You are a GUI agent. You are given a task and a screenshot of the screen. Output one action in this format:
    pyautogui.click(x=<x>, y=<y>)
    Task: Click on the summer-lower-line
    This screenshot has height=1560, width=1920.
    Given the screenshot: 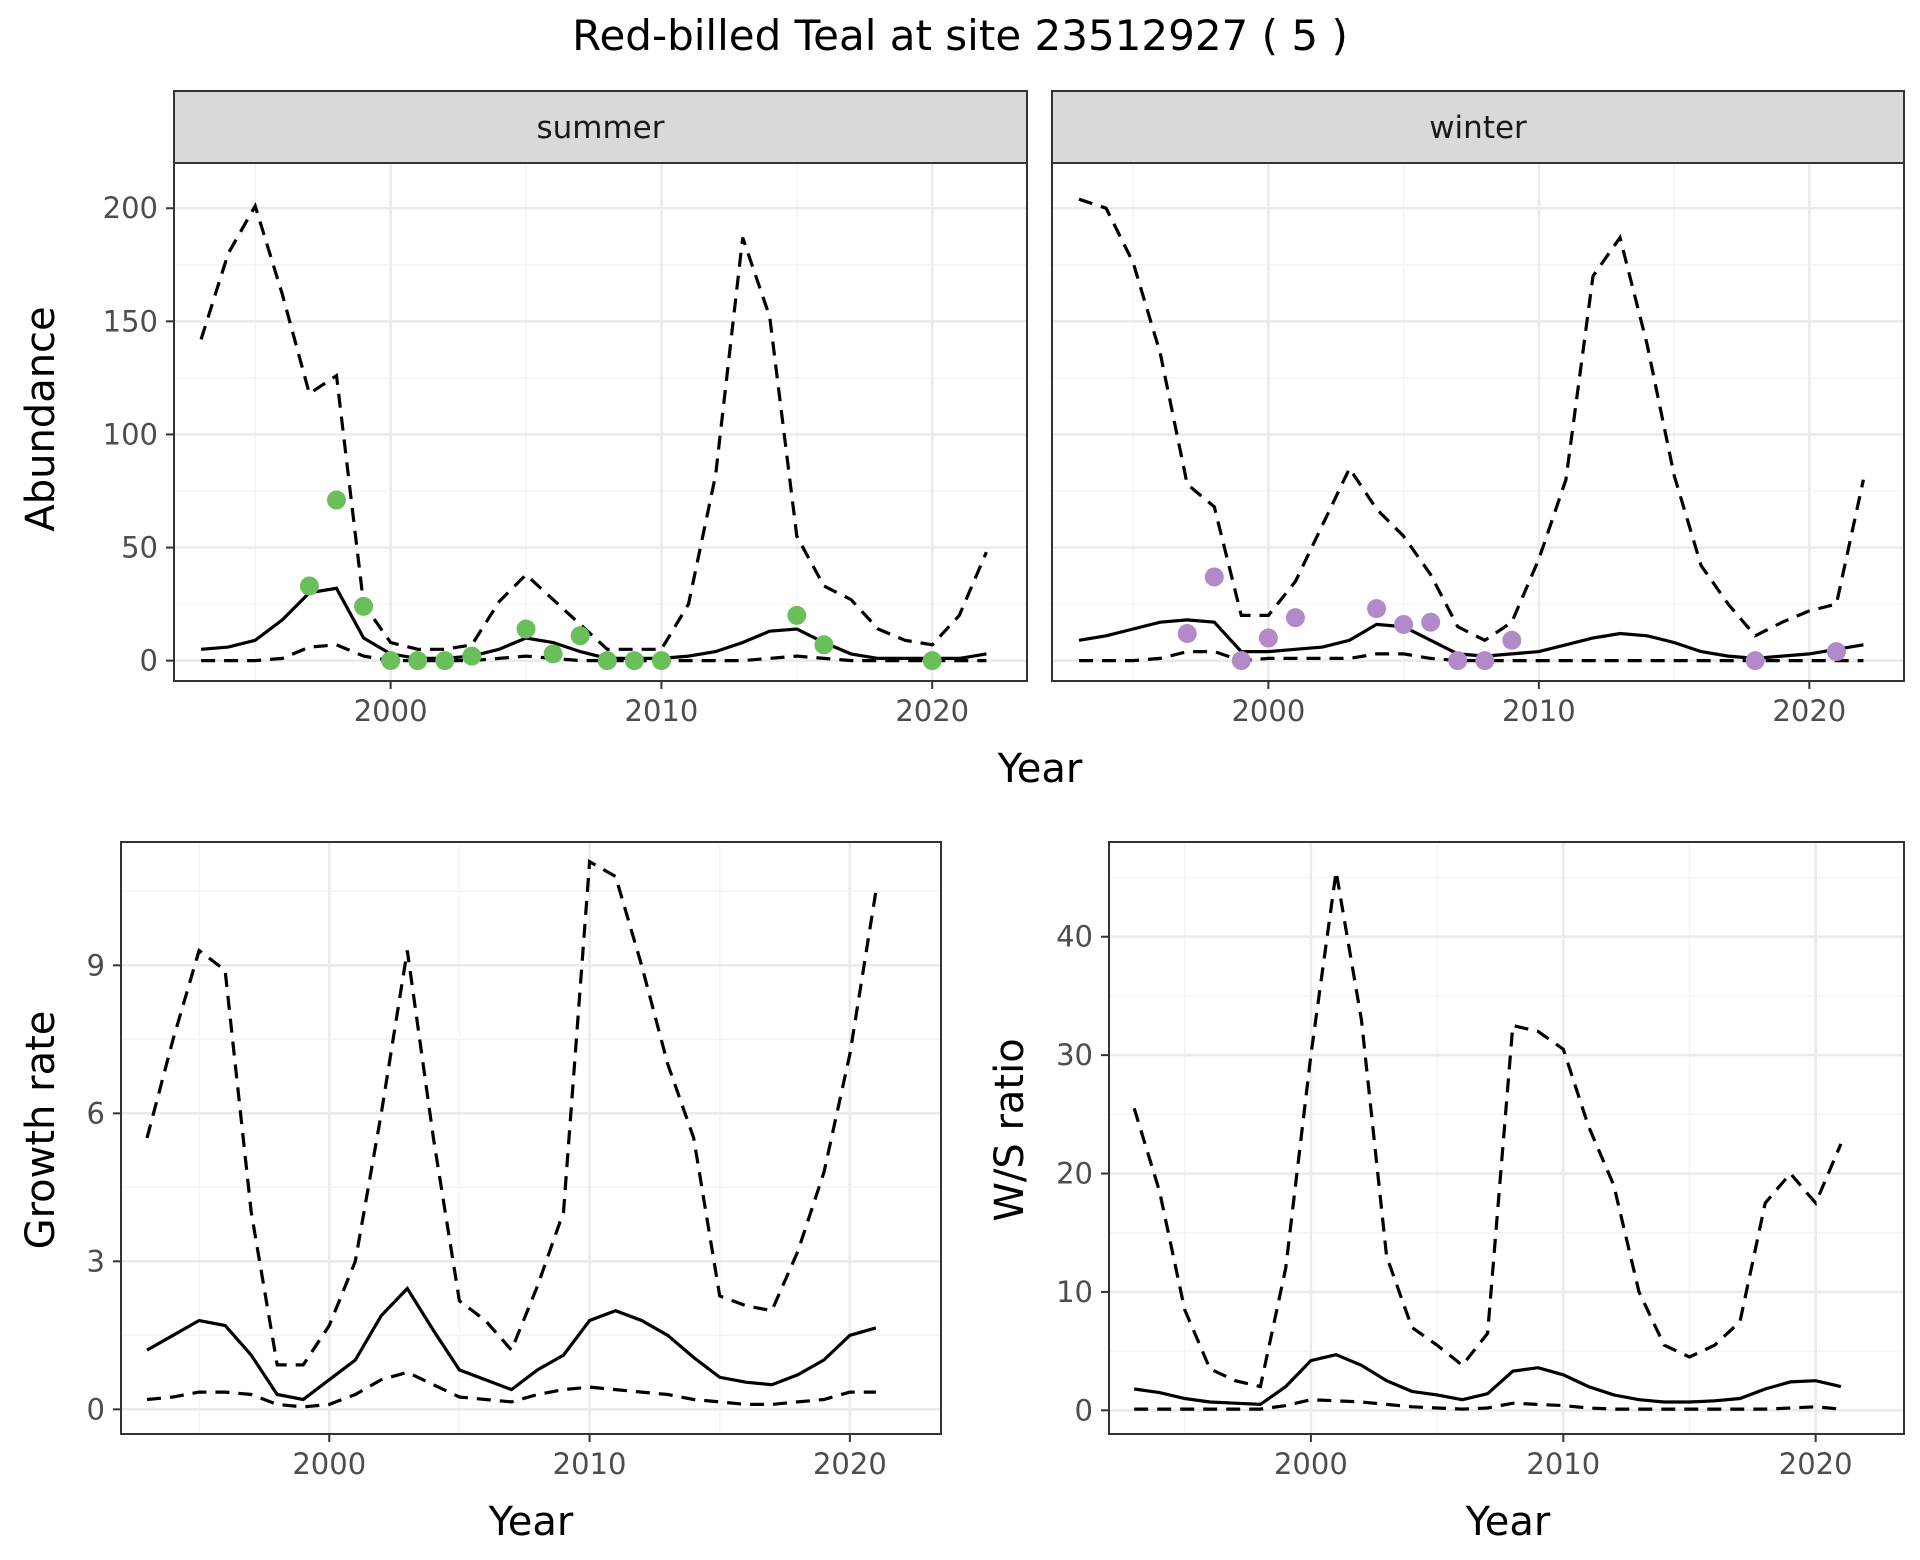 What is the action you would take?
    pyautogui.click(x=594, y=653)
    